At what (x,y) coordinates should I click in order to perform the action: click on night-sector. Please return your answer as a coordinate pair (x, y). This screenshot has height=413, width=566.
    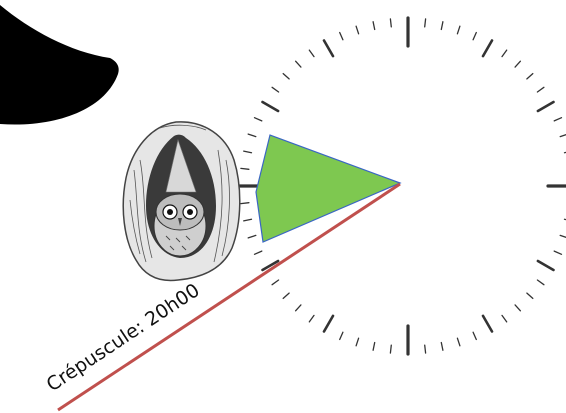
    Looking at the image, I should click on (328, 188).